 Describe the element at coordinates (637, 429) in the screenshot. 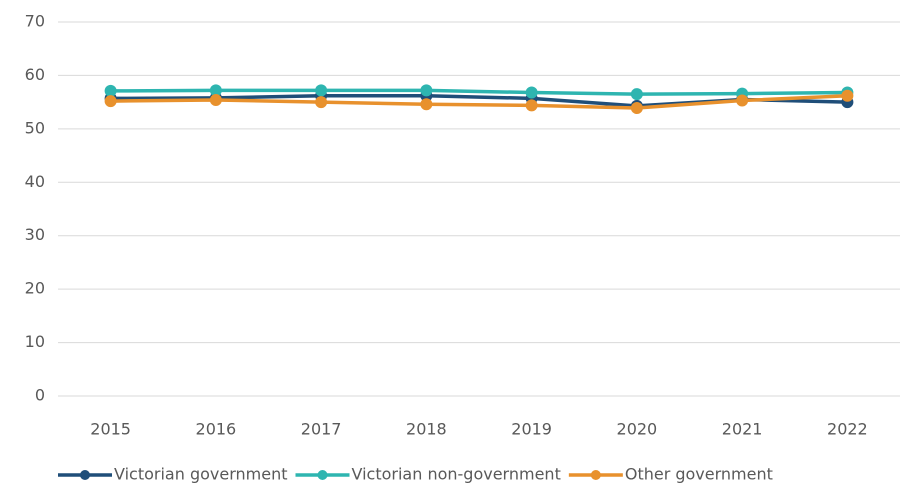

I see `x-tick-label: 2020` at that location.